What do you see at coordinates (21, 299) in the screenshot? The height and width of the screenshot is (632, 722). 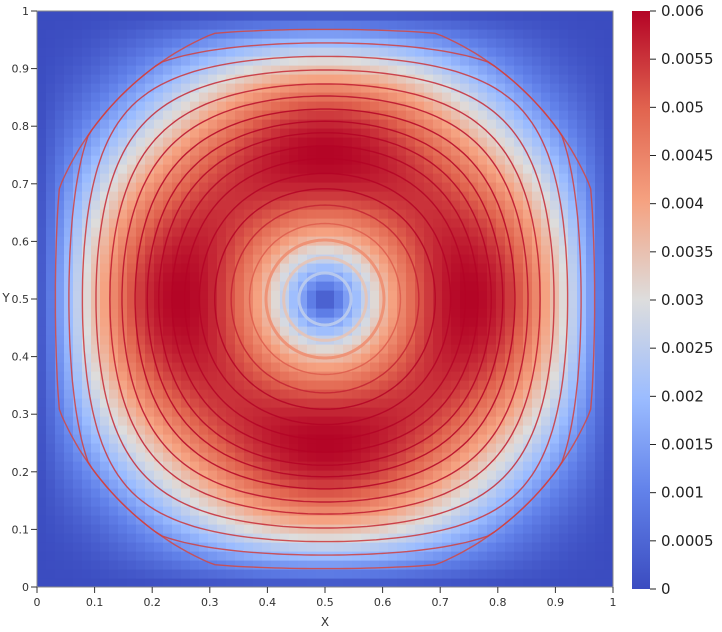 I see `y-tick-label: 0.5` at bounding box center [21, 299].